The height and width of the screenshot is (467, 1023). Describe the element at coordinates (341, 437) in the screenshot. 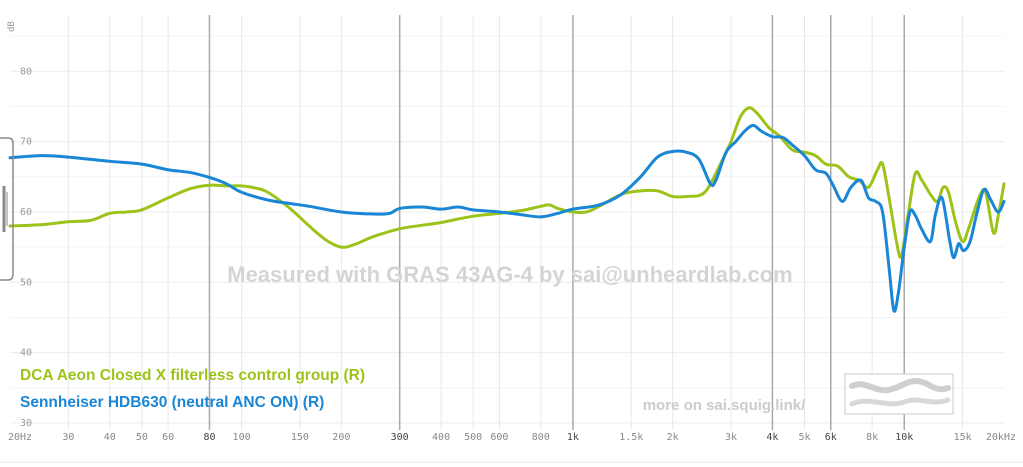

I see `x-tick-label: 200` at that location.